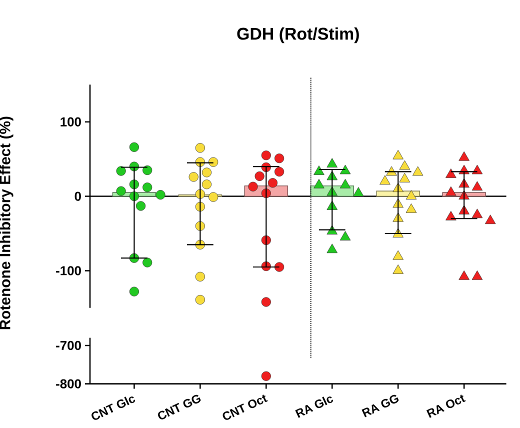 This screenshot has width=520, height=428. I want to click on y-tick-label: -100, so click(68, 271).